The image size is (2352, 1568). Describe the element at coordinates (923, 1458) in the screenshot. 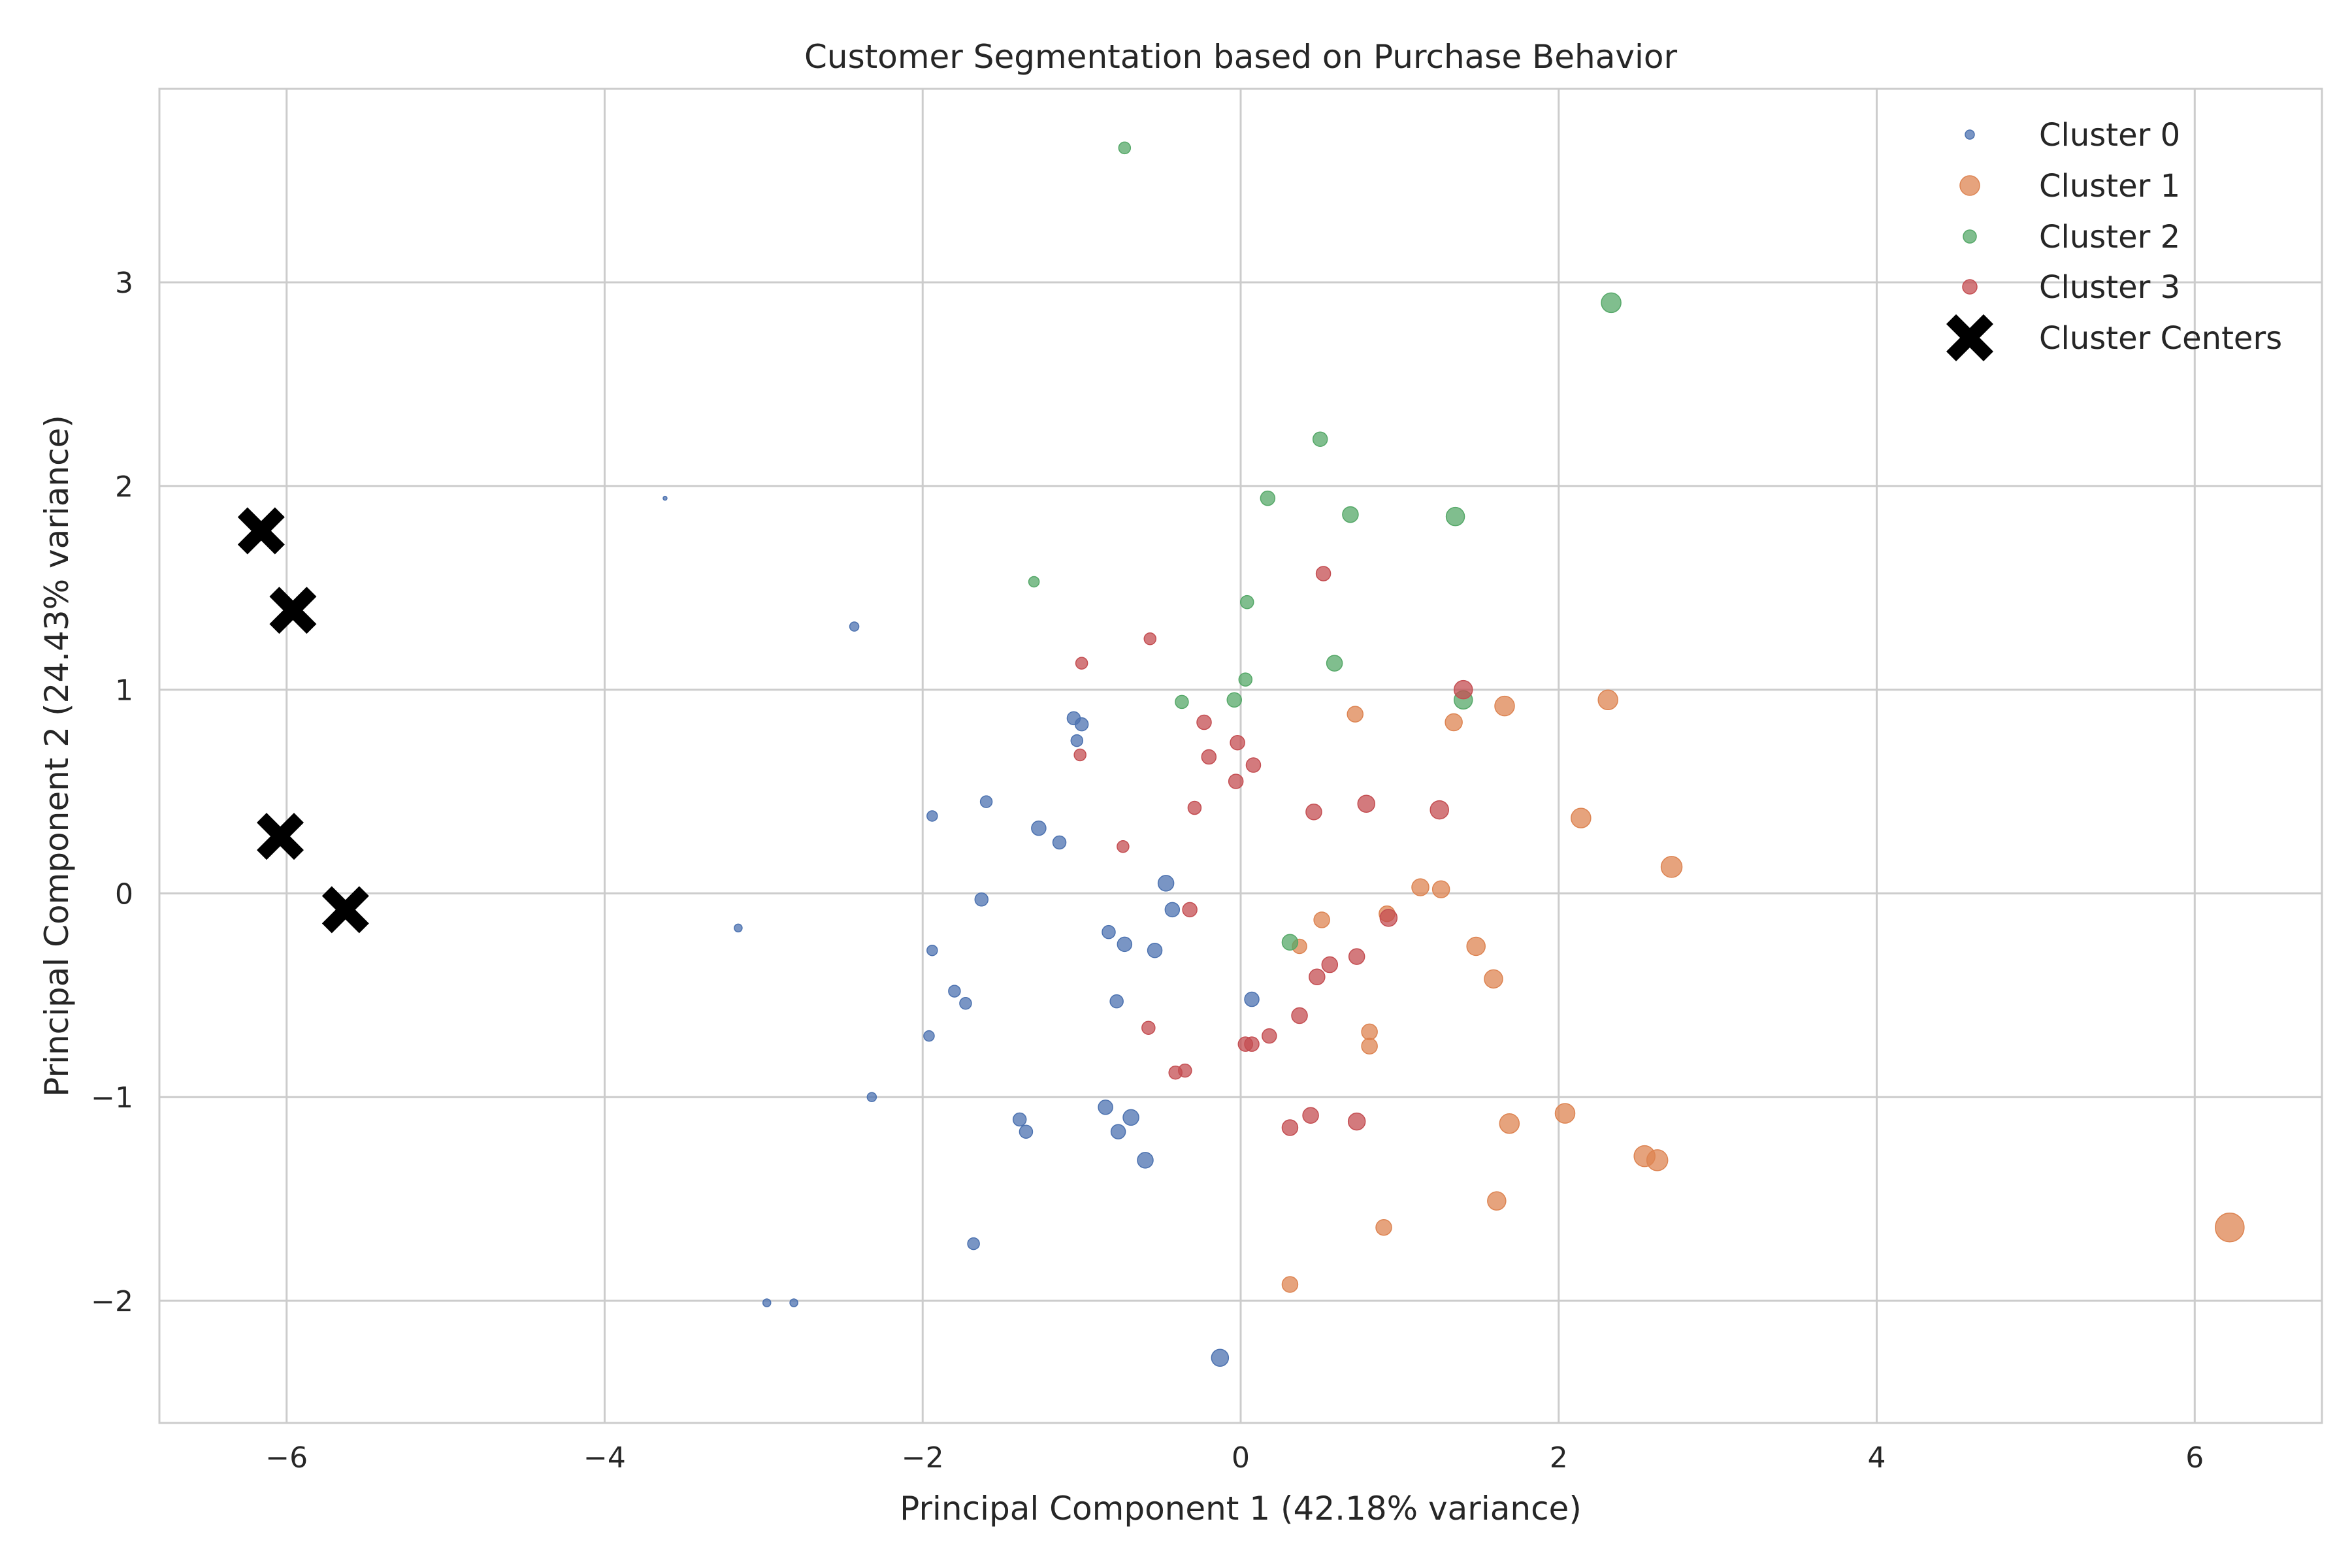

I see `x-tick-label: −2` at that location.